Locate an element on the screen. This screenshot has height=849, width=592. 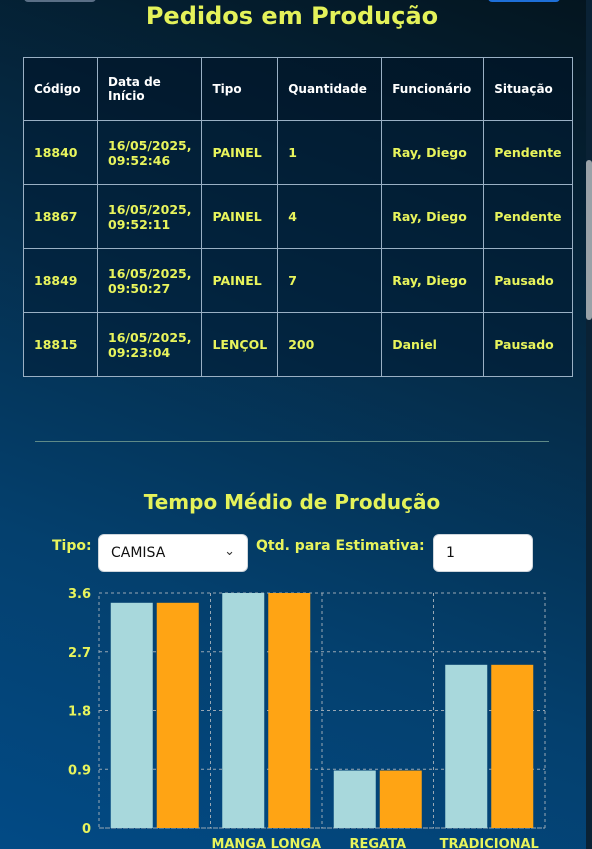
avg-production-title: Tempo Médio de Produção is located at coordinates (292, 502).